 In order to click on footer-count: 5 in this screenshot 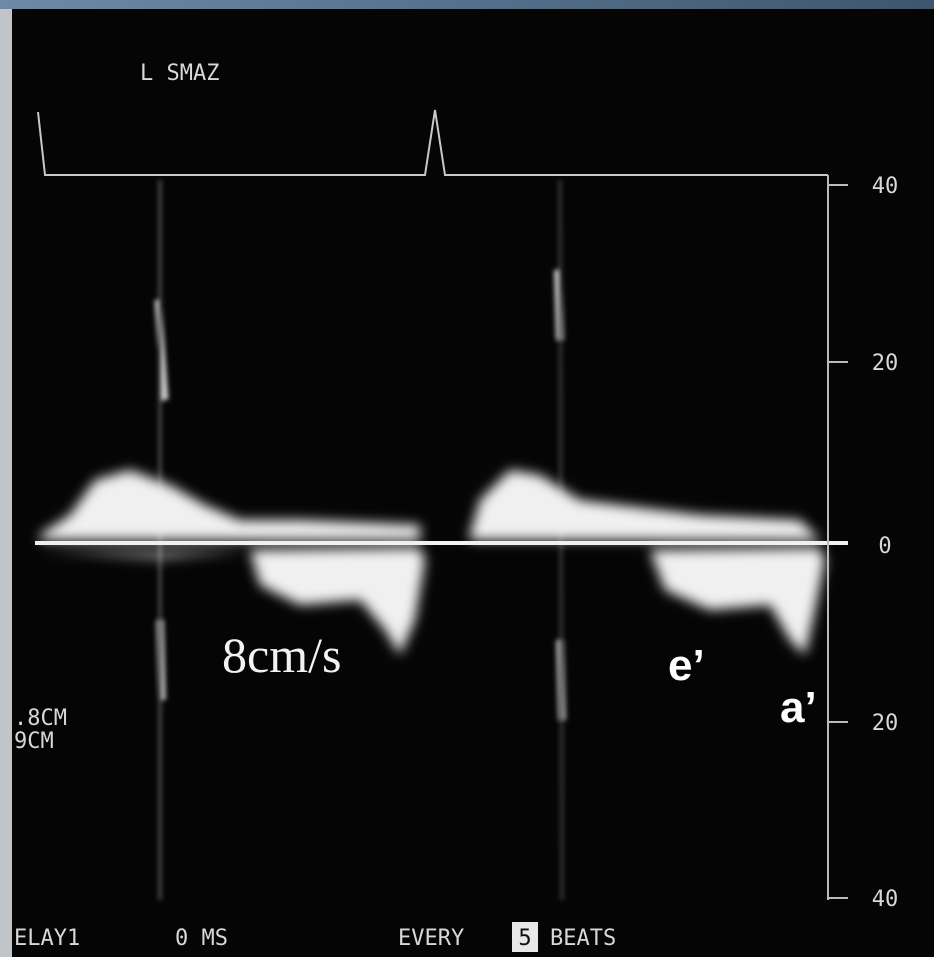, I will do `click(524, 938)`.